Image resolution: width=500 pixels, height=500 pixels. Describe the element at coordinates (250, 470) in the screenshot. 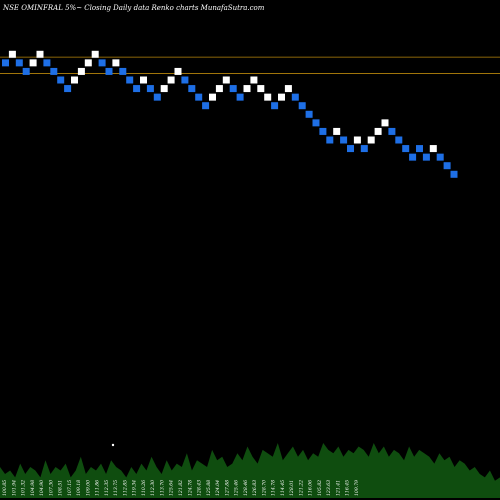

I see `volume-area-path` at that location.